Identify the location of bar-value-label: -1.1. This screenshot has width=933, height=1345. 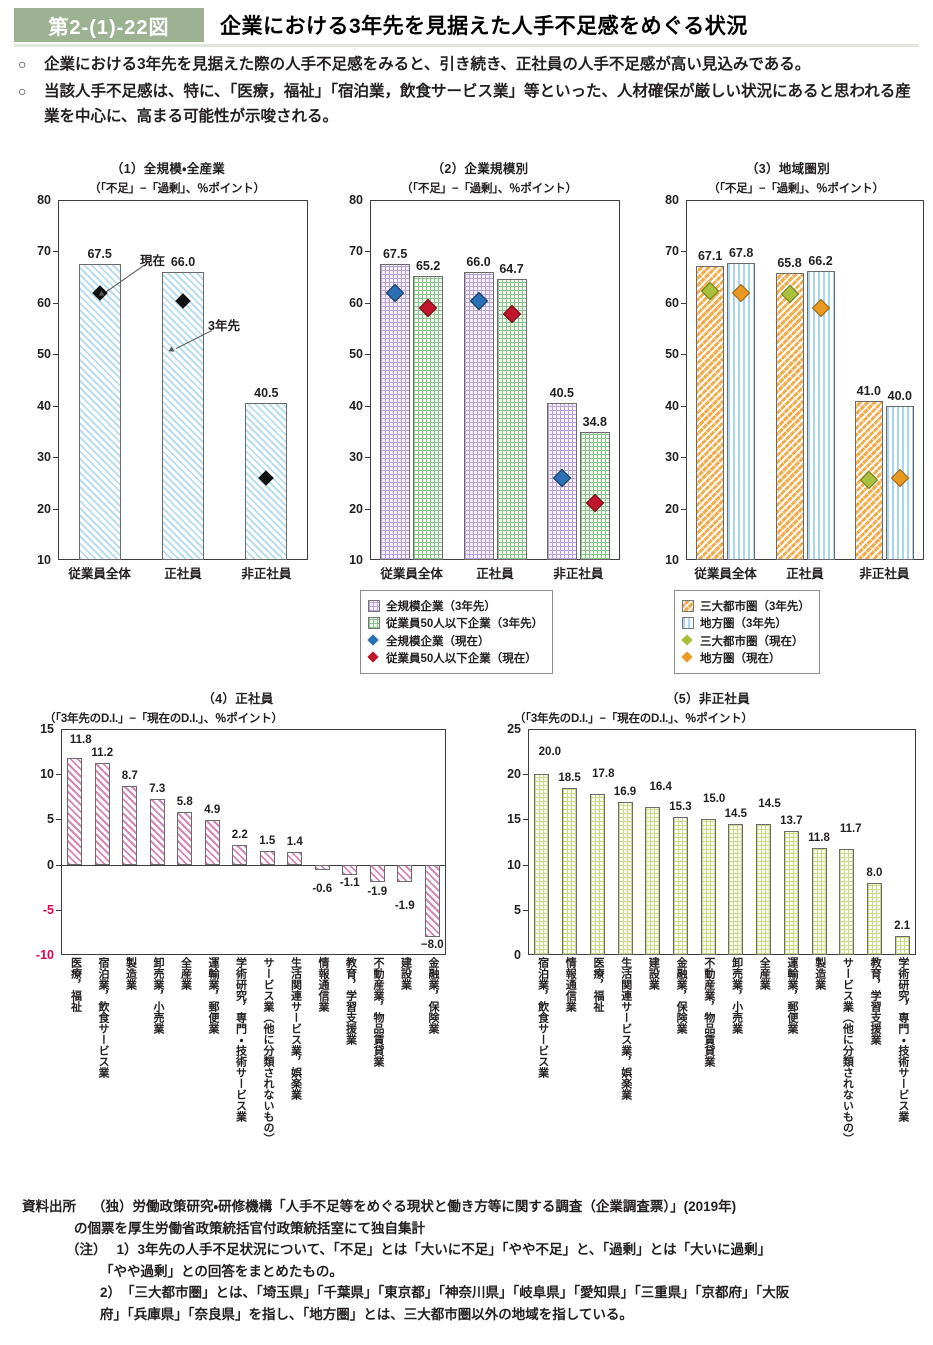
(349, 882).